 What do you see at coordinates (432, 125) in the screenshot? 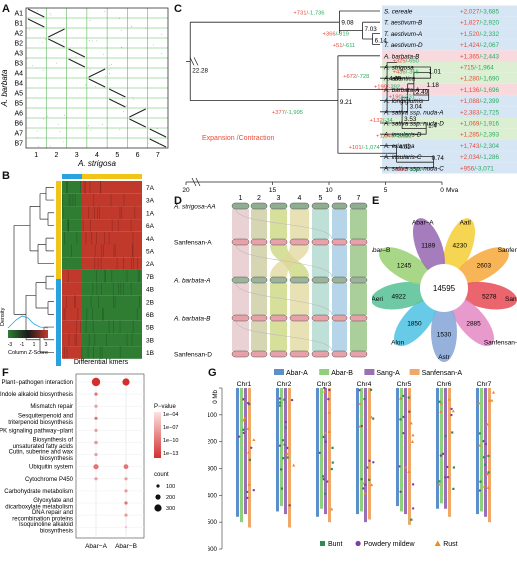
I see `phylogeny-node-time: 1.4` at bounding box center [432, 125].